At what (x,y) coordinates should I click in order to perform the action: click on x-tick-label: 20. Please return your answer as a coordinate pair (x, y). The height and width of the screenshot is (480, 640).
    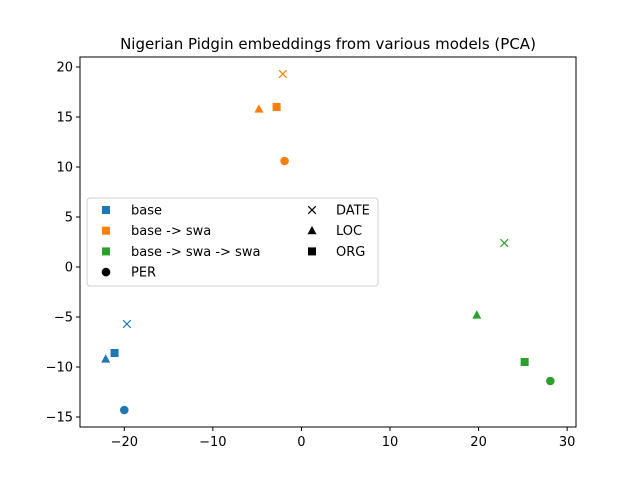
    Looking at the image, I should click on (478, 442).